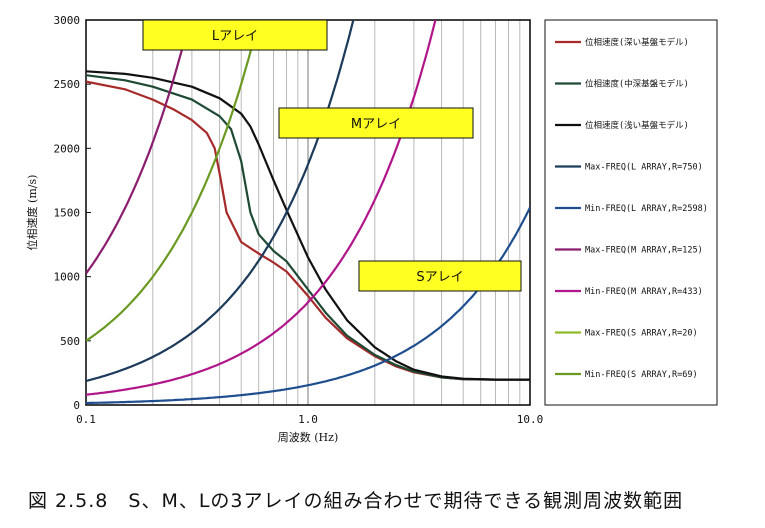 The height and width of the screenshot is (528, 765). I want to click on annotation-box: Mアレイ, so click(376, 123).